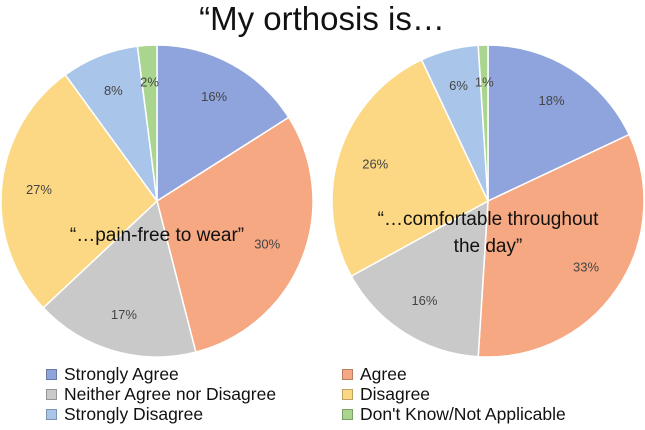  I want to click on legend-label: Disagree, so click(395, 394).